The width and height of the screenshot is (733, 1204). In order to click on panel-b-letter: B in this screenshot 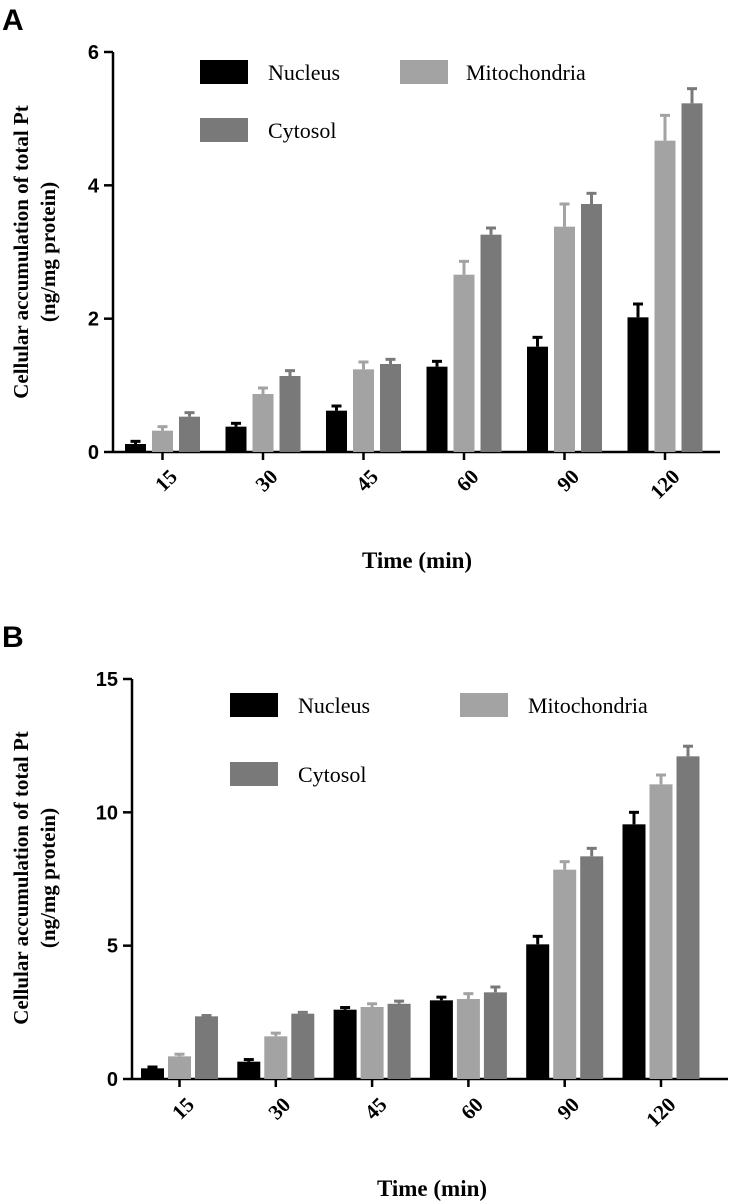, I will do `click(13, 637)`.